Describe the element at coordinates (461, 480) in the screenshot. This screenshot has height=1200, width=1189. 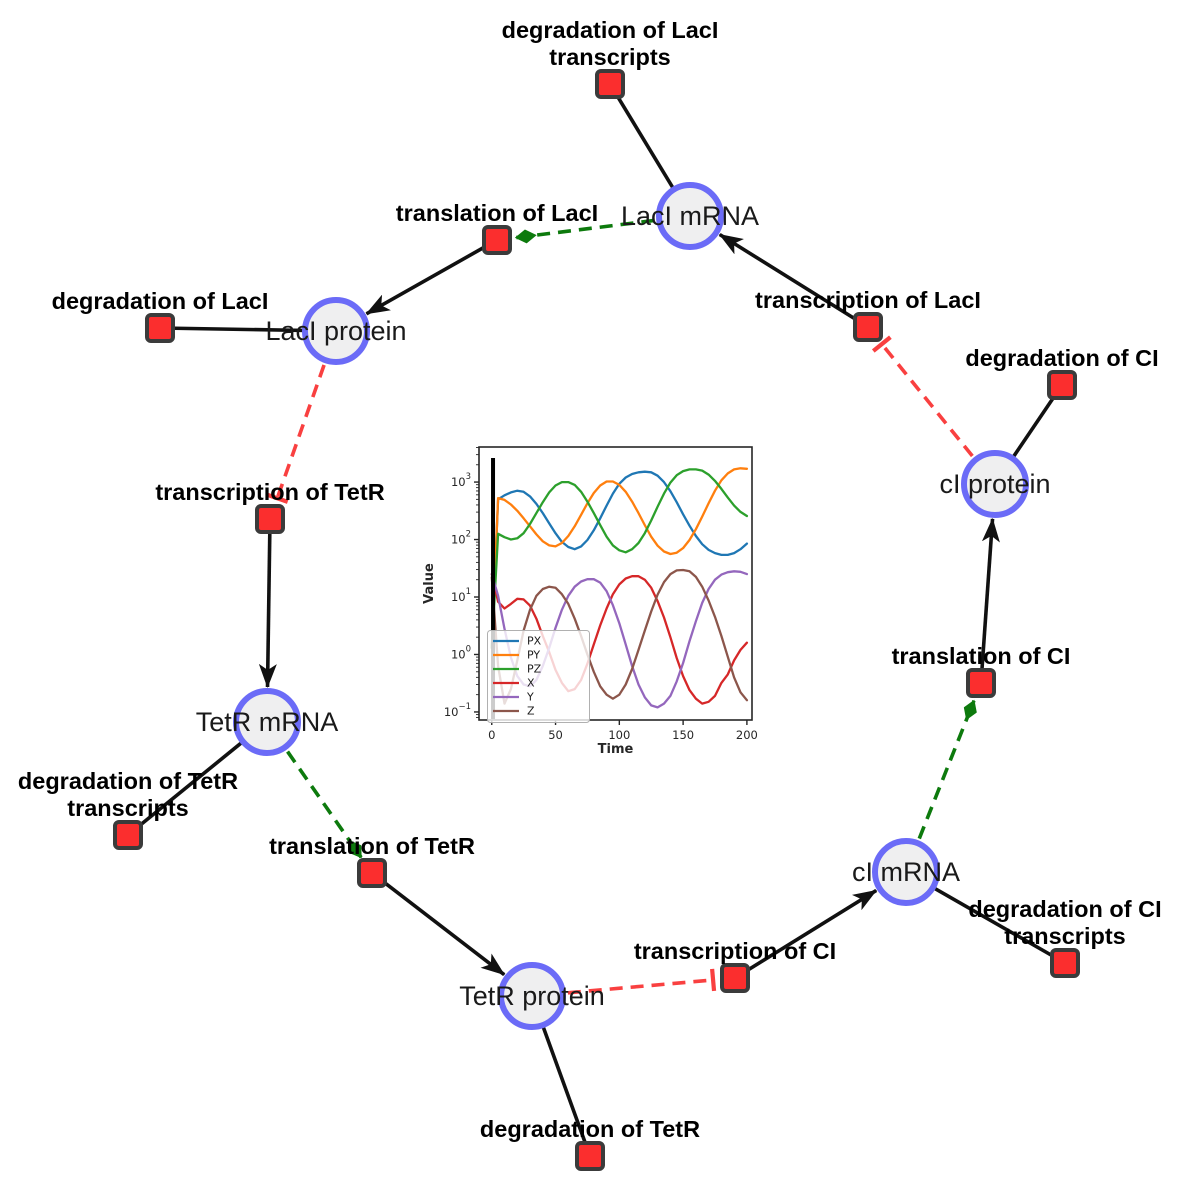
I see `y-tick-label: 10³` at that location.